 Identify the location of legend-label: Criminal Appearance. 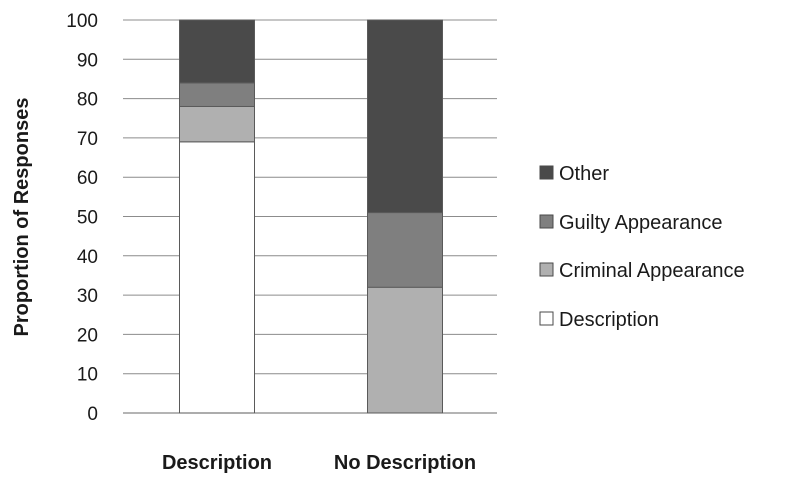
(652, 271).